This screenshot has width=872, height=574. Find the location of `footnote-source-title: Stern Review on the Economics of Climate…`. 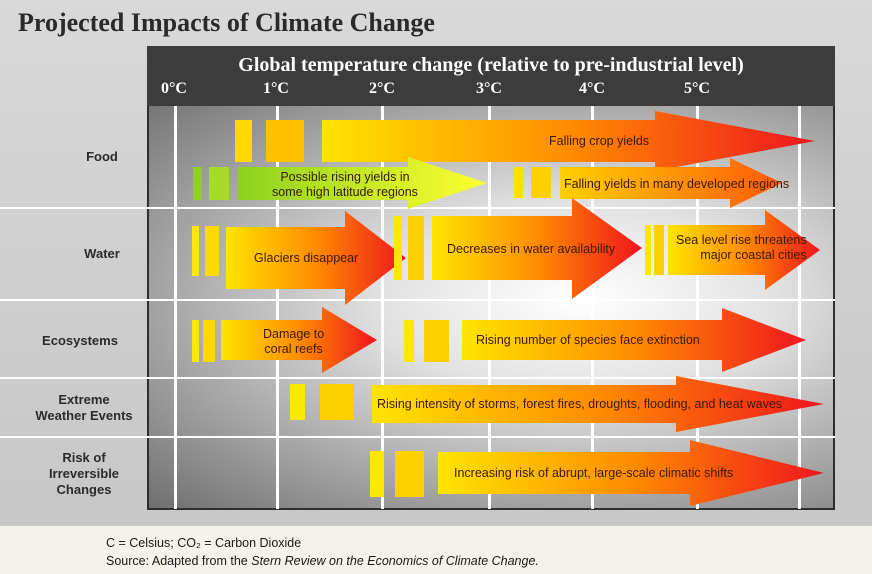

footnote-source-title: Stern Review on the Economics of Climate… is located at coordinates (395, 561).